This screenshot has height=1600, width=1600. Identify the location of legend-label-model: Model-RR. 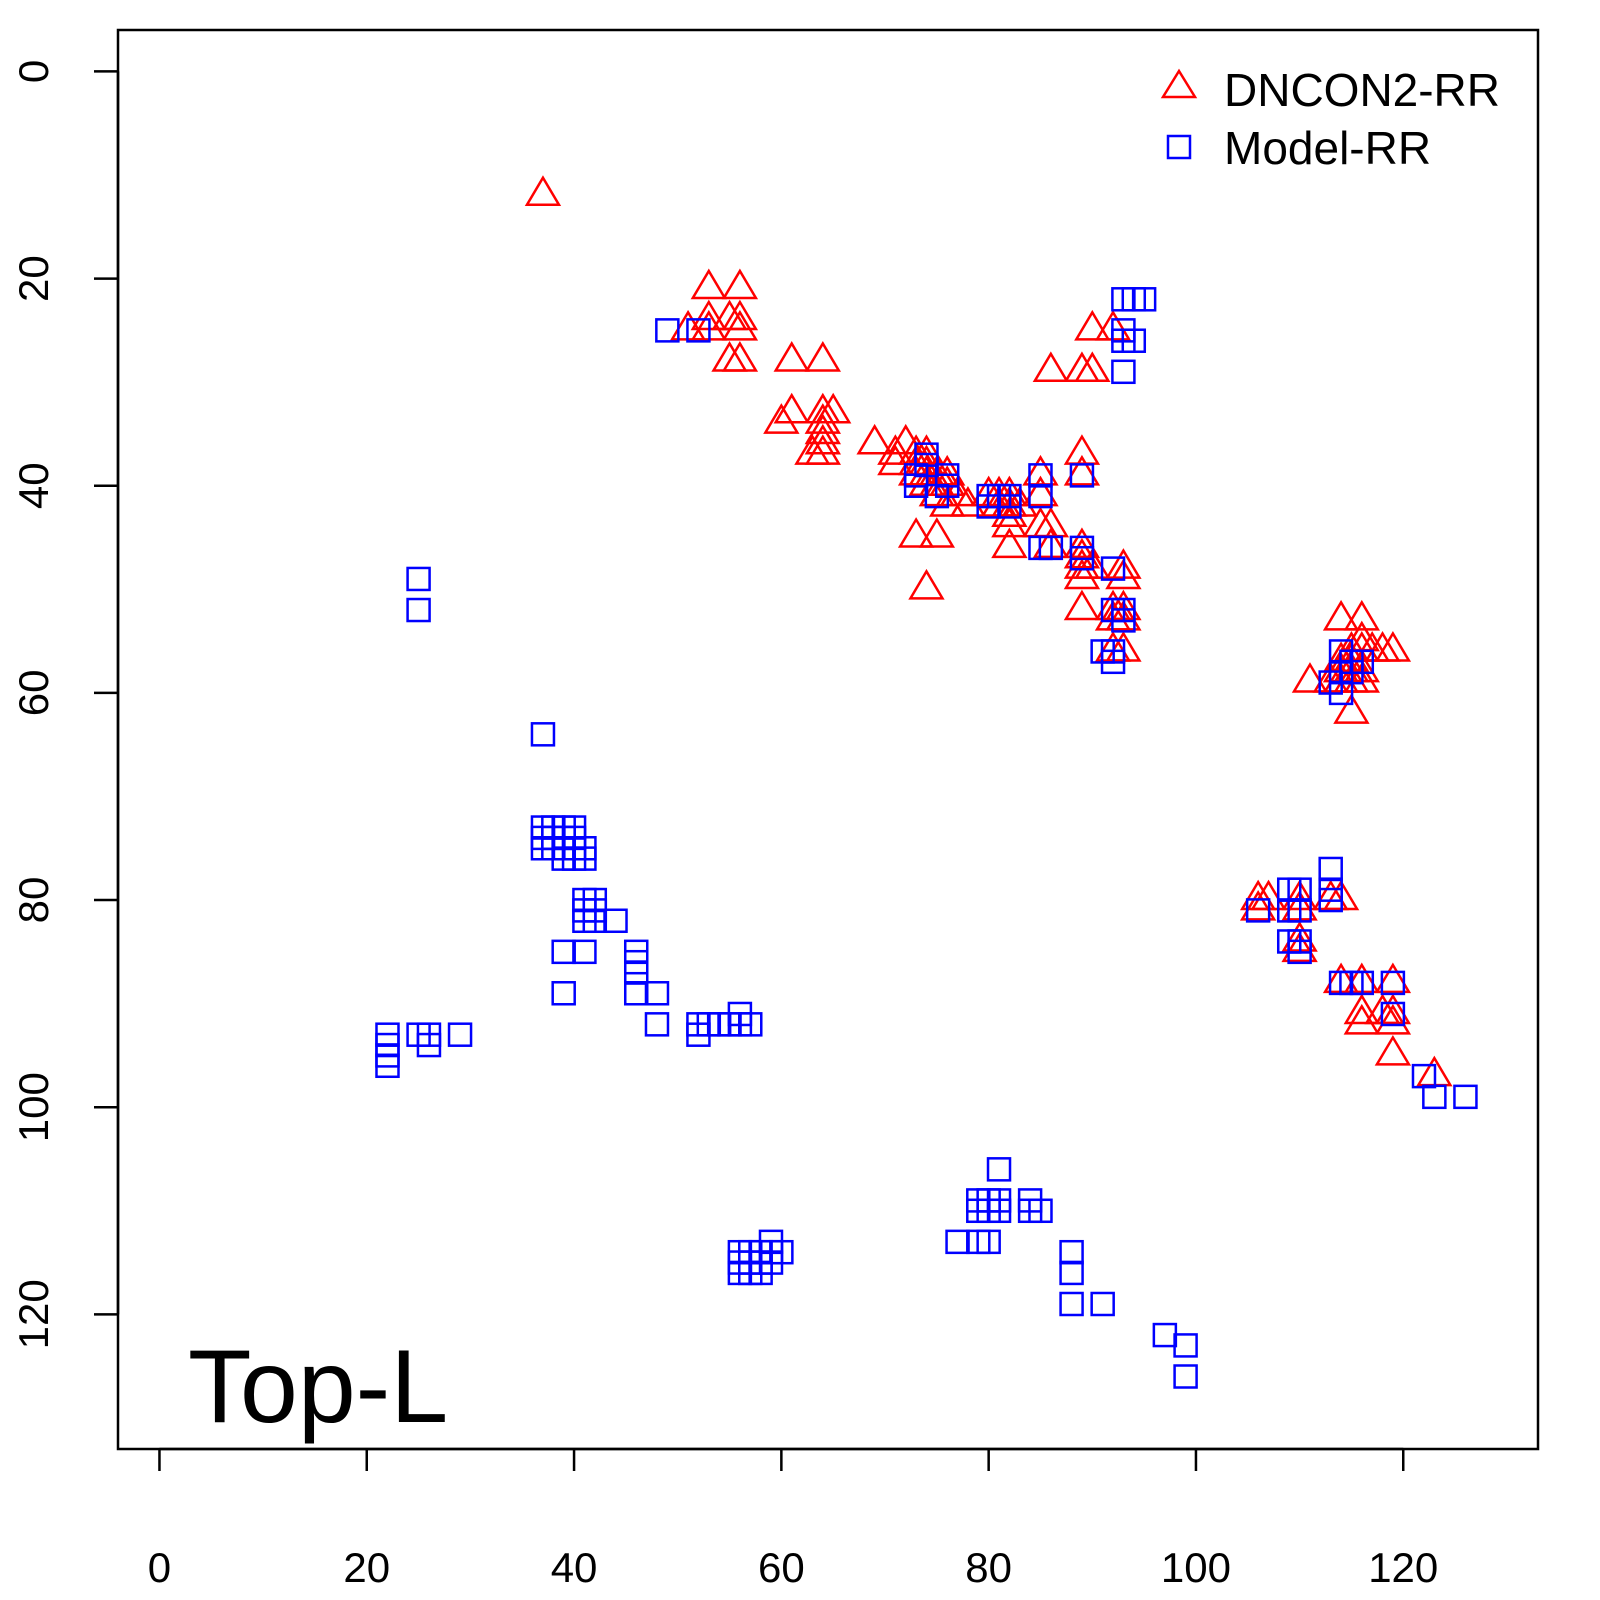
(1327, 148).